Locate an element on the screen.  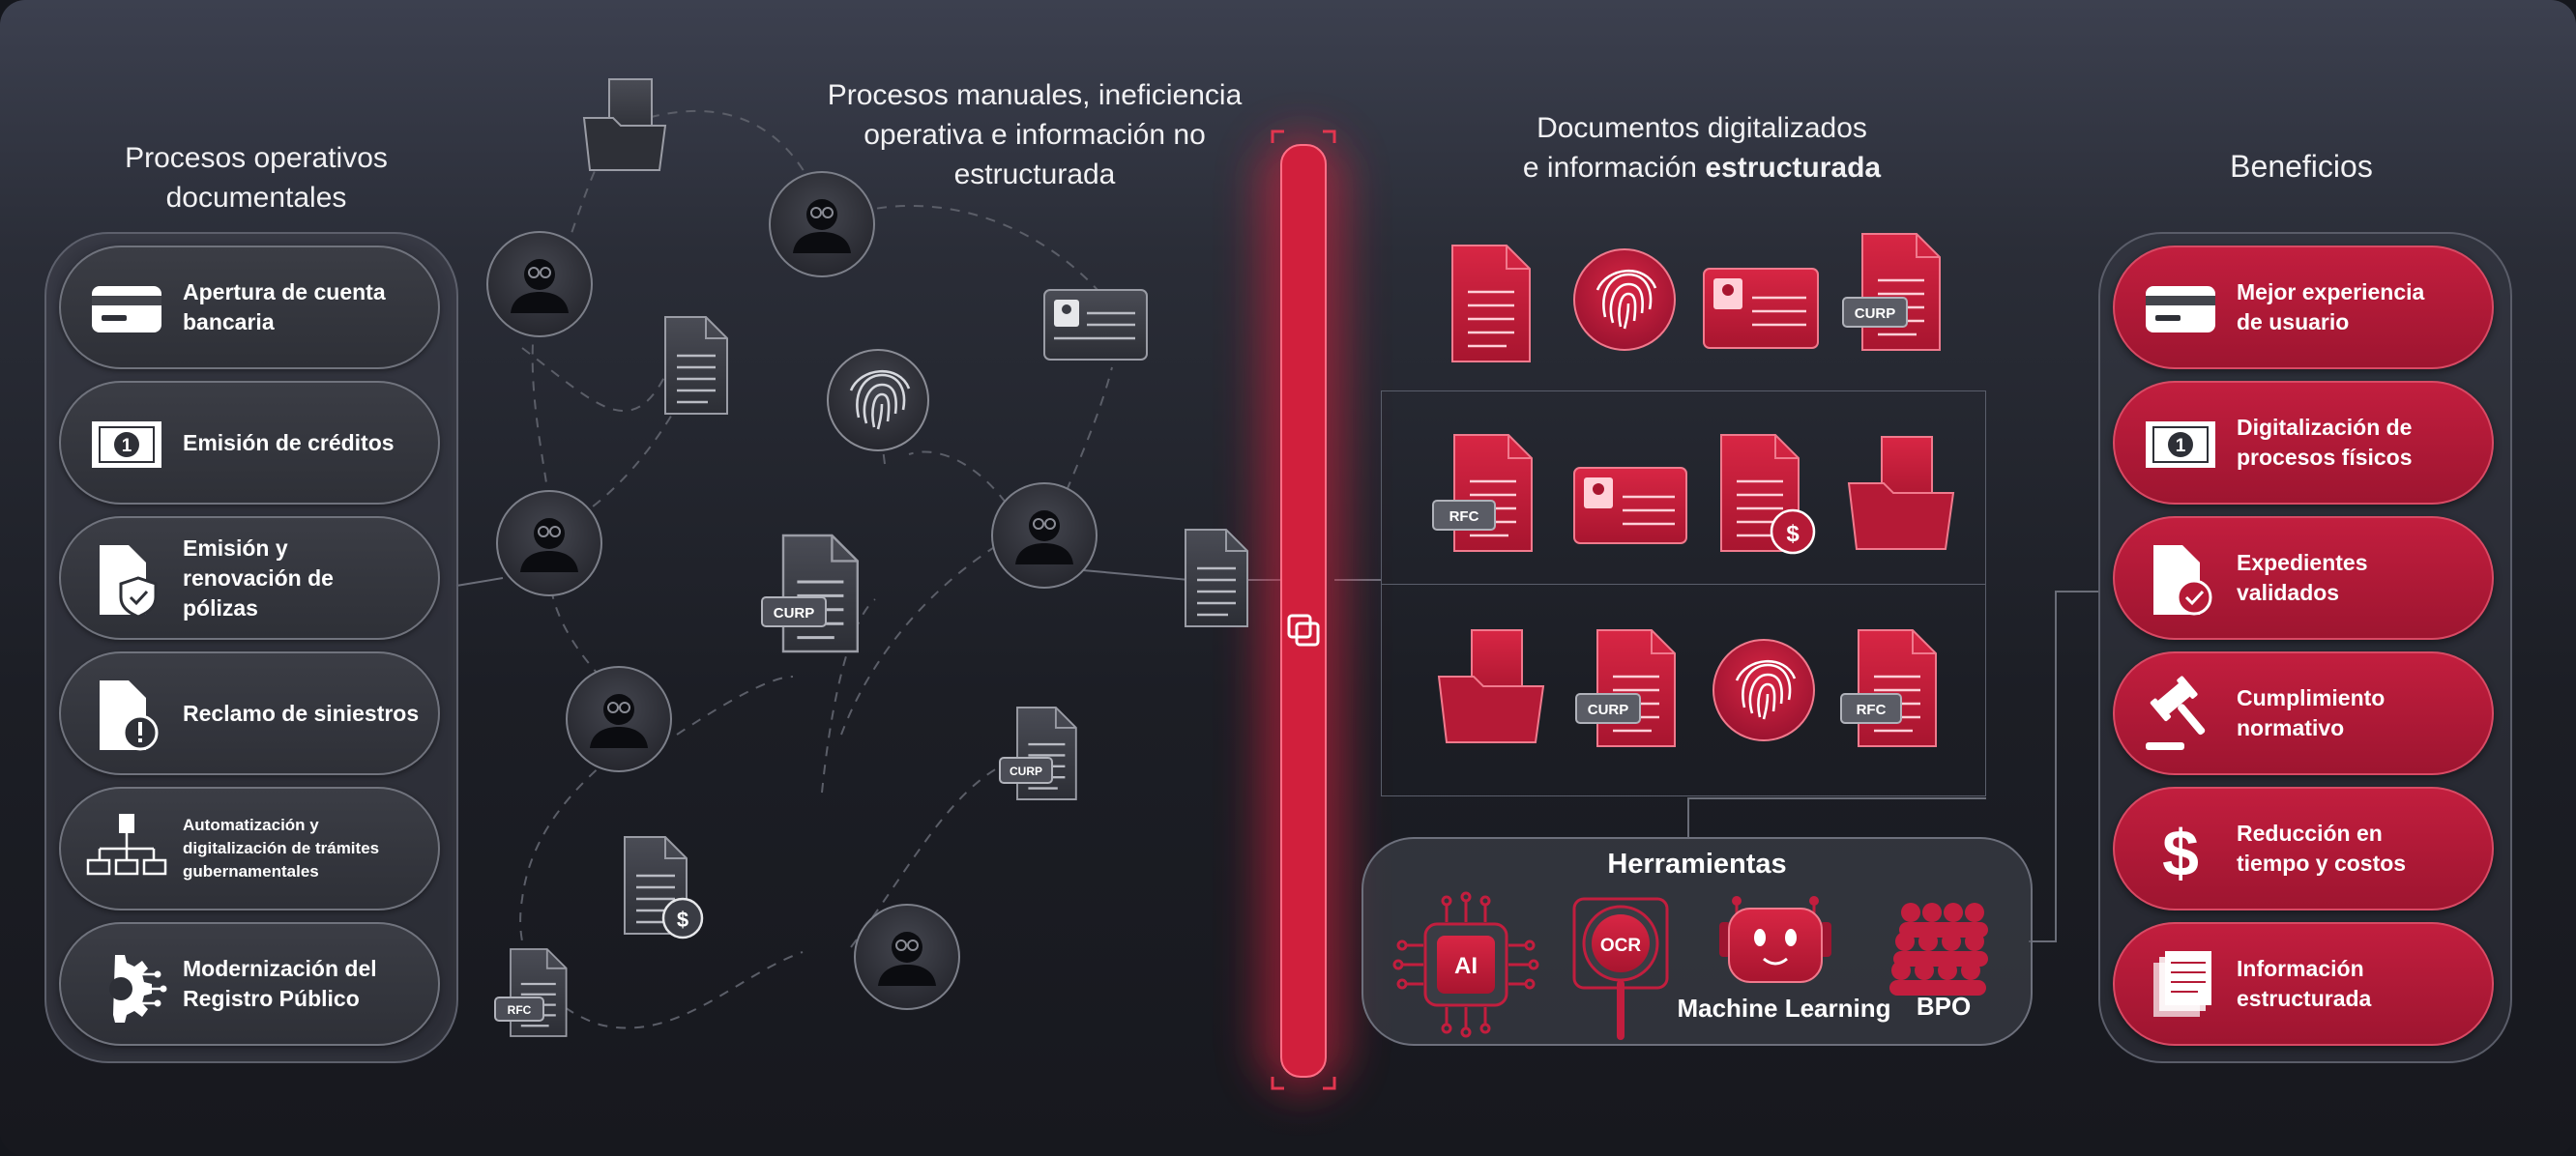
label-line: gubernamentales is located at coordinates (251, 872).